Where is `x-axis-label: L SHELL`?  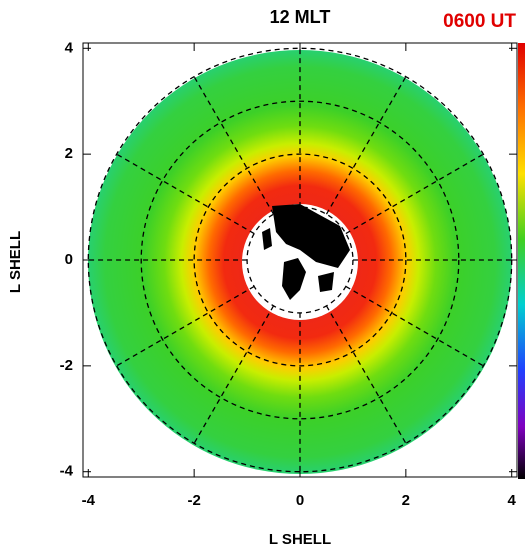 x-axis-label: L SHELL is located at coordinates (300, 539).